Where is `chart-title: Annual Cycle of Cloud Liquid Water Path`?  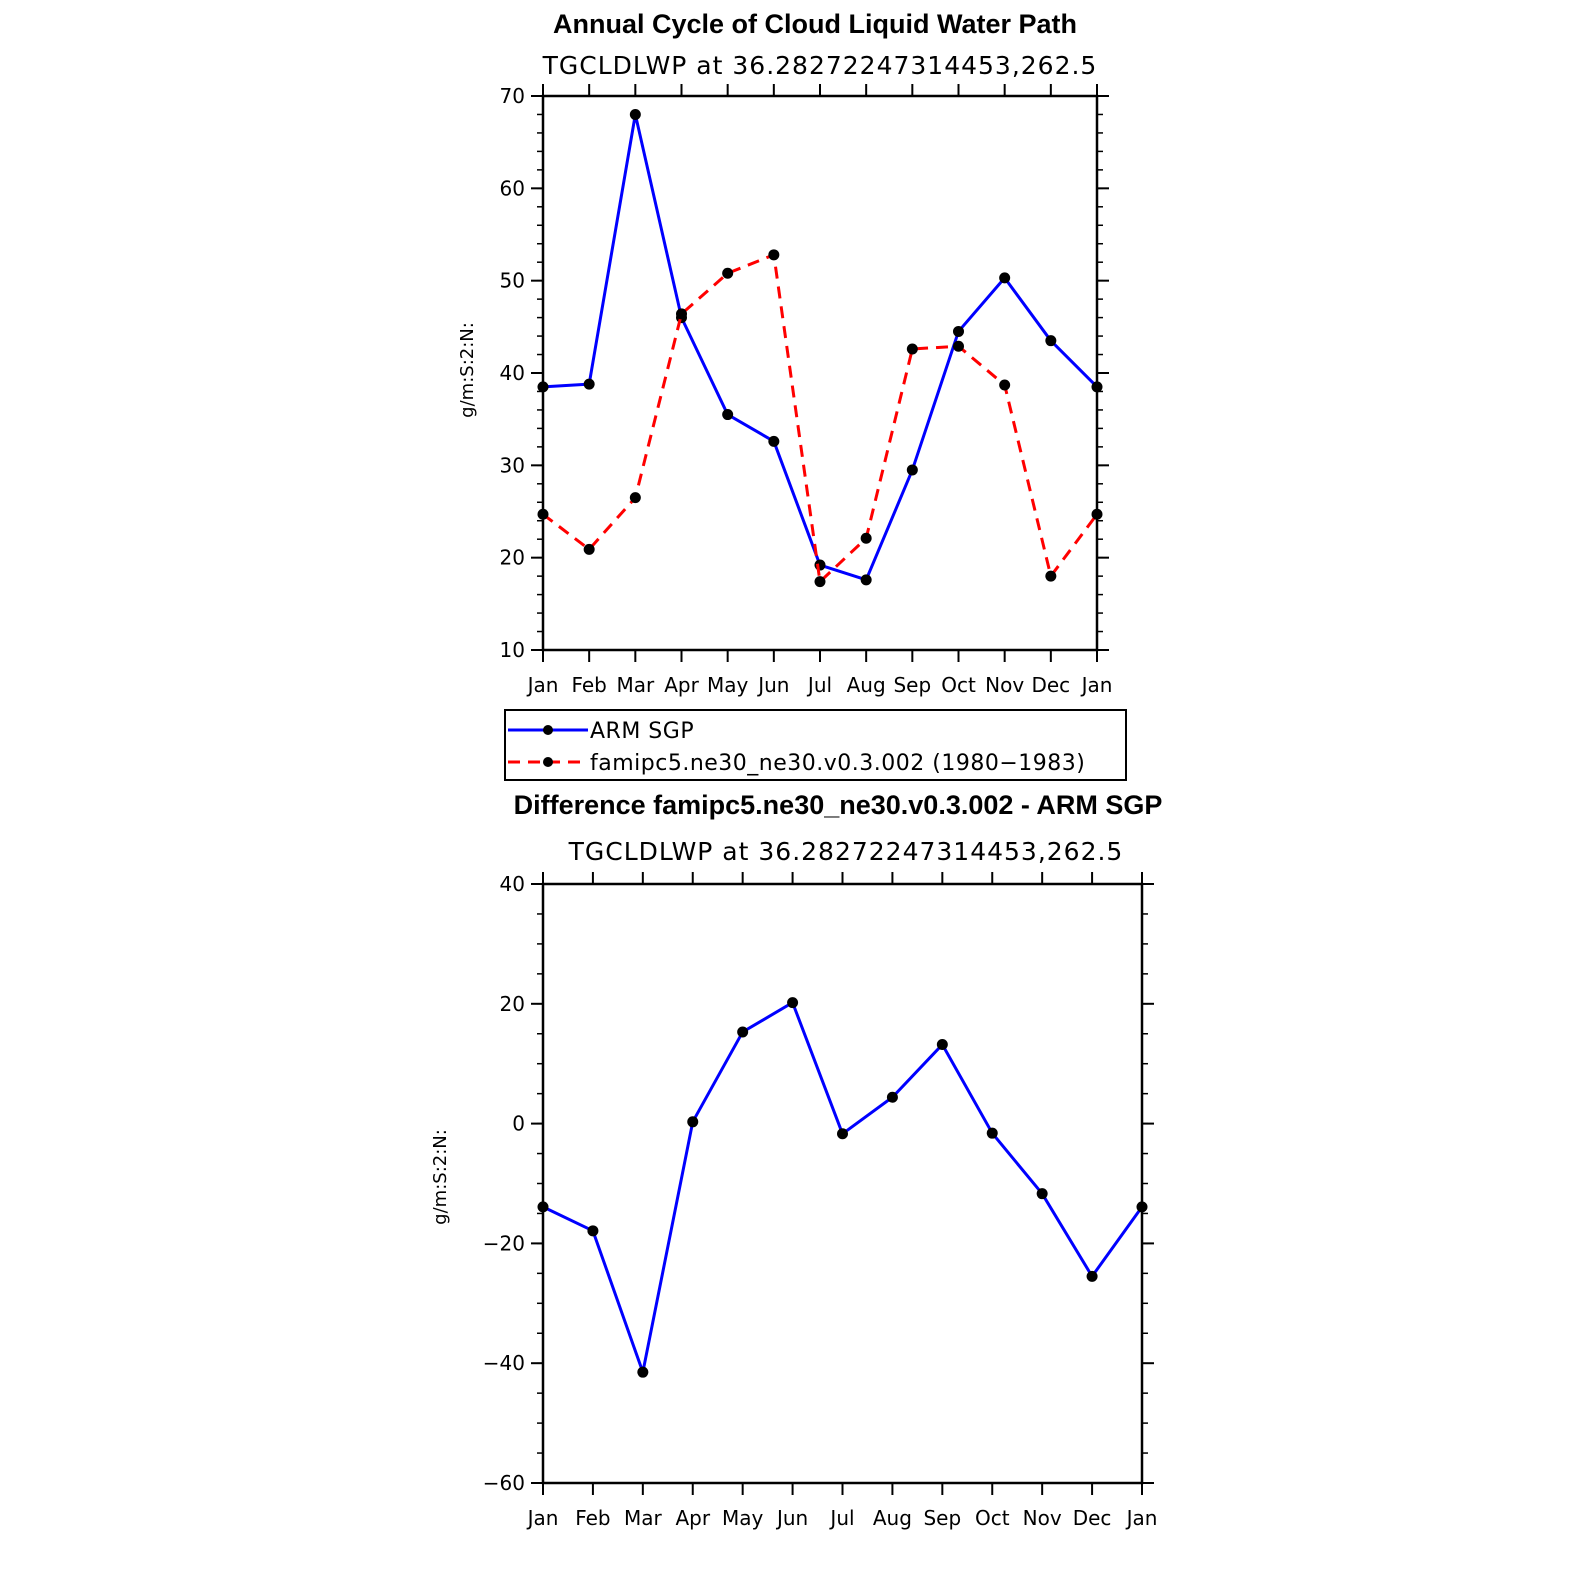
chart-title: Annual Cycle of Cloud Liquid Water Path is located at coordinates (815, 24).